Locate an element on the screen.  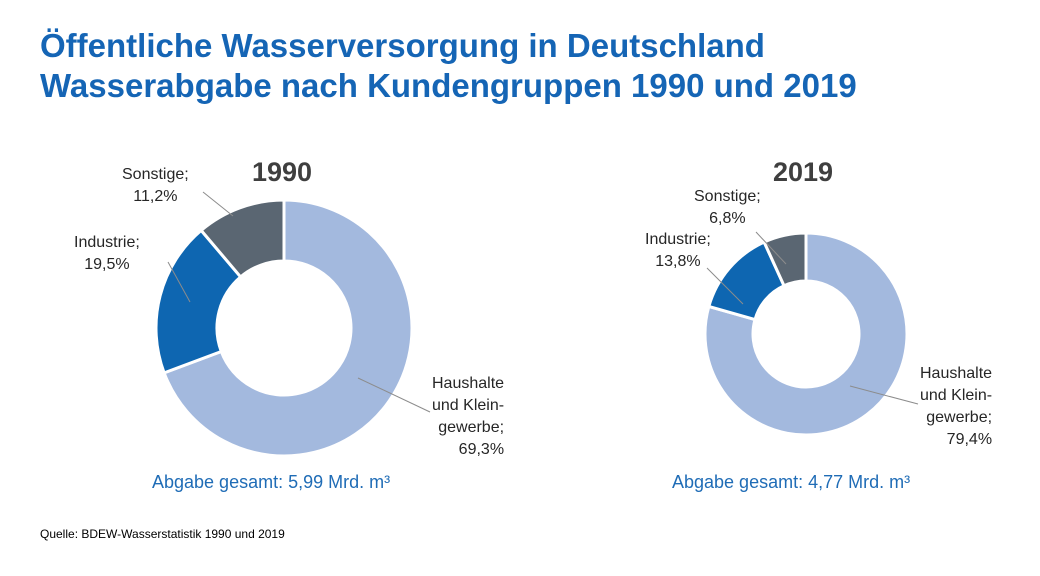
label-sonstige-1990: Sonstige; 11,2% is located at coordinates (155, 186).